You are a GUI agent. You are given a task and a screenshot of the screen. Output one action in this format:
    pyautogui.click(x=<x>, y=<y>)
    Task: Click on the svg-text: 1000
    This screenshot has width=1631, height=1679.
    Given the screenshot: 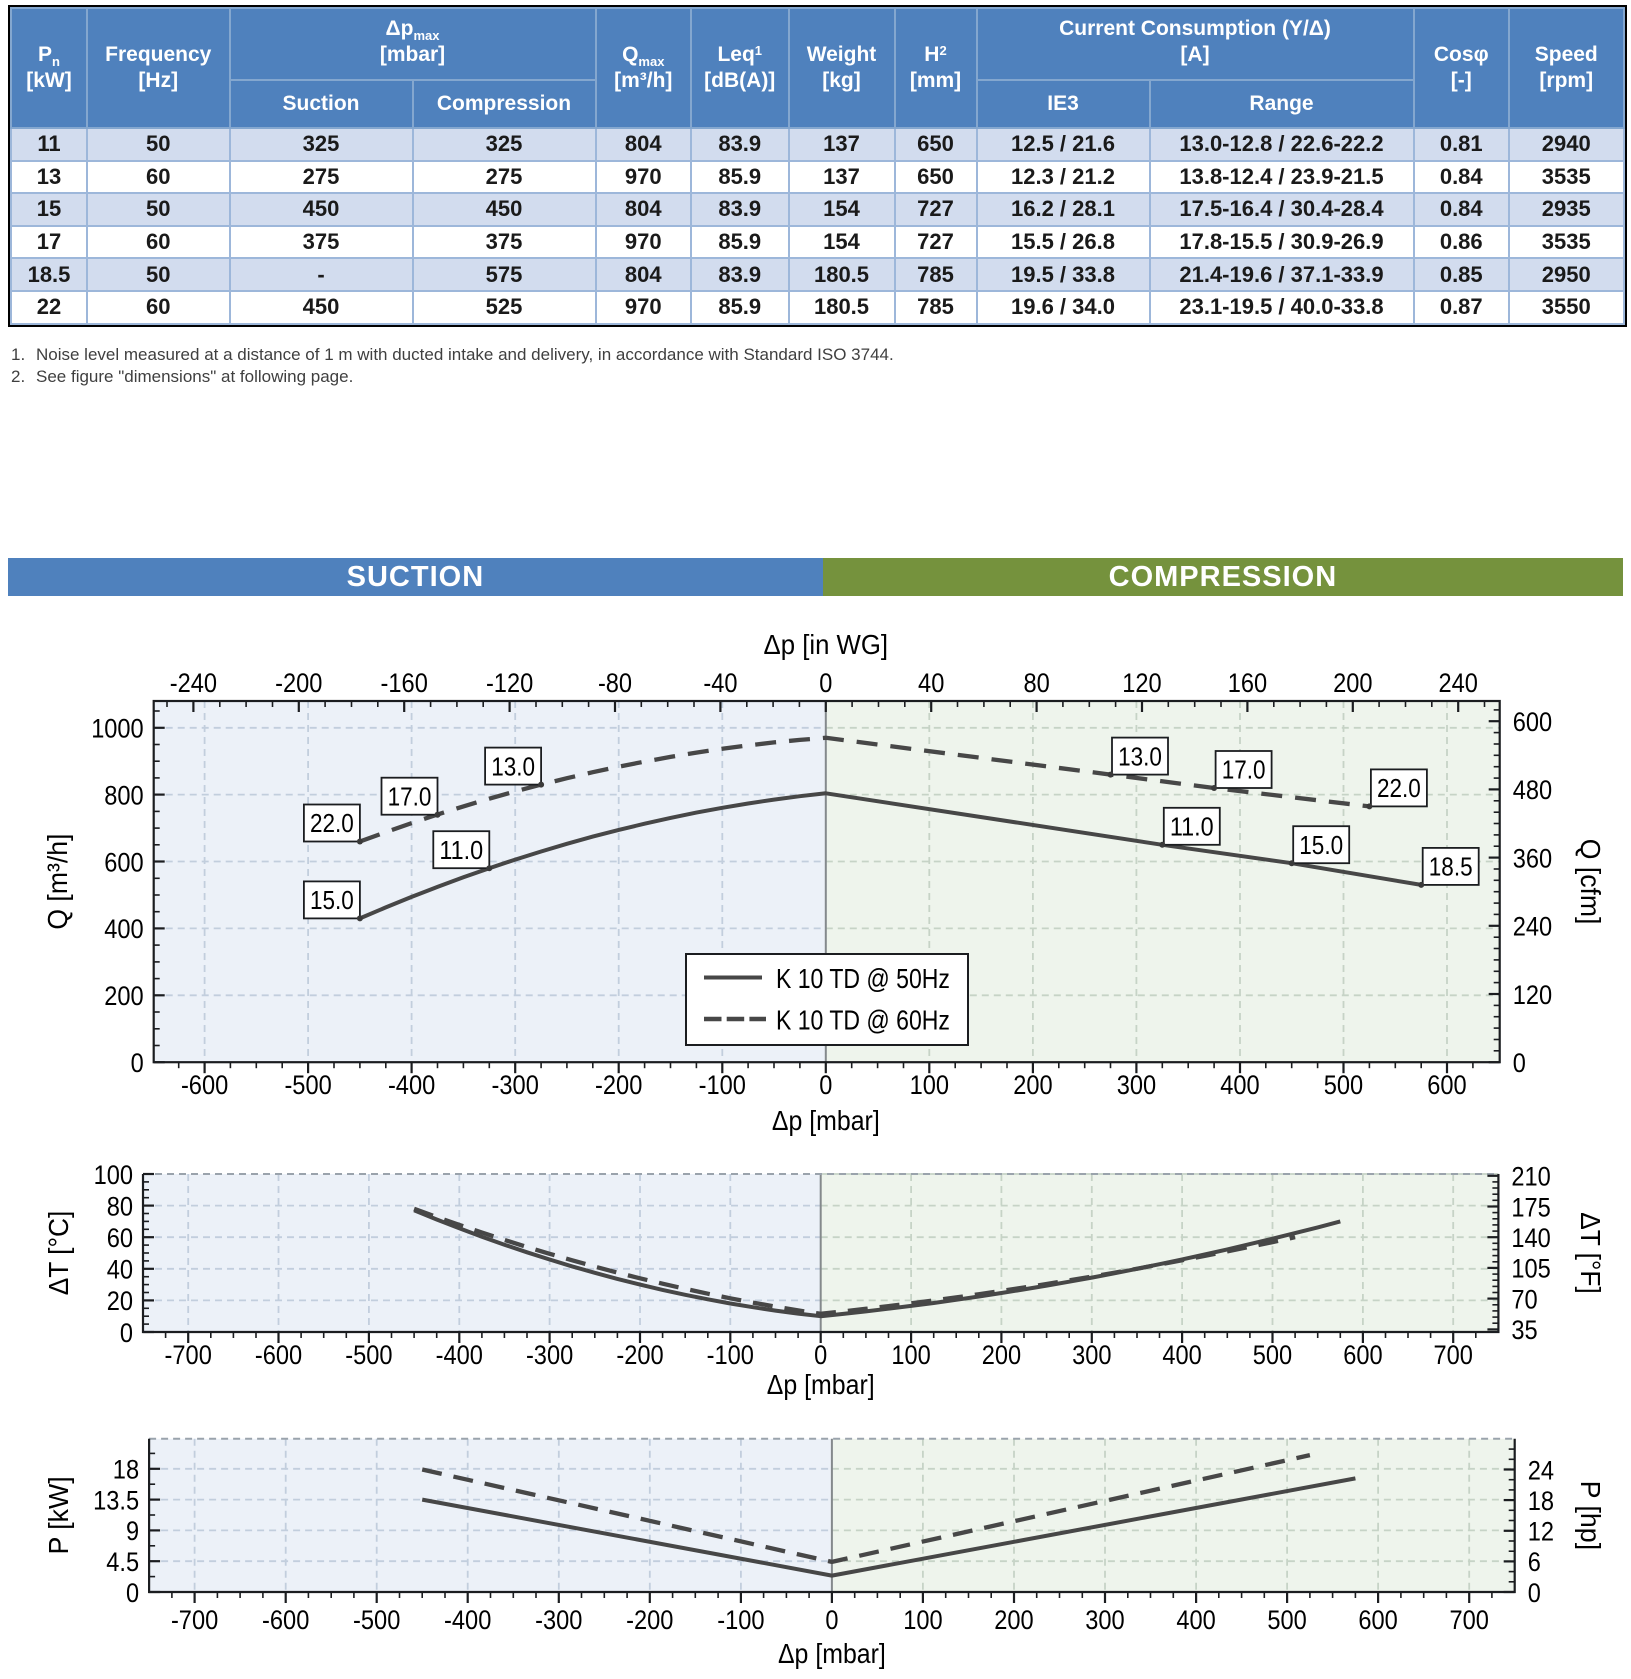 What is the action you would take?
    pyautogui.click(x=117, y=729)
    